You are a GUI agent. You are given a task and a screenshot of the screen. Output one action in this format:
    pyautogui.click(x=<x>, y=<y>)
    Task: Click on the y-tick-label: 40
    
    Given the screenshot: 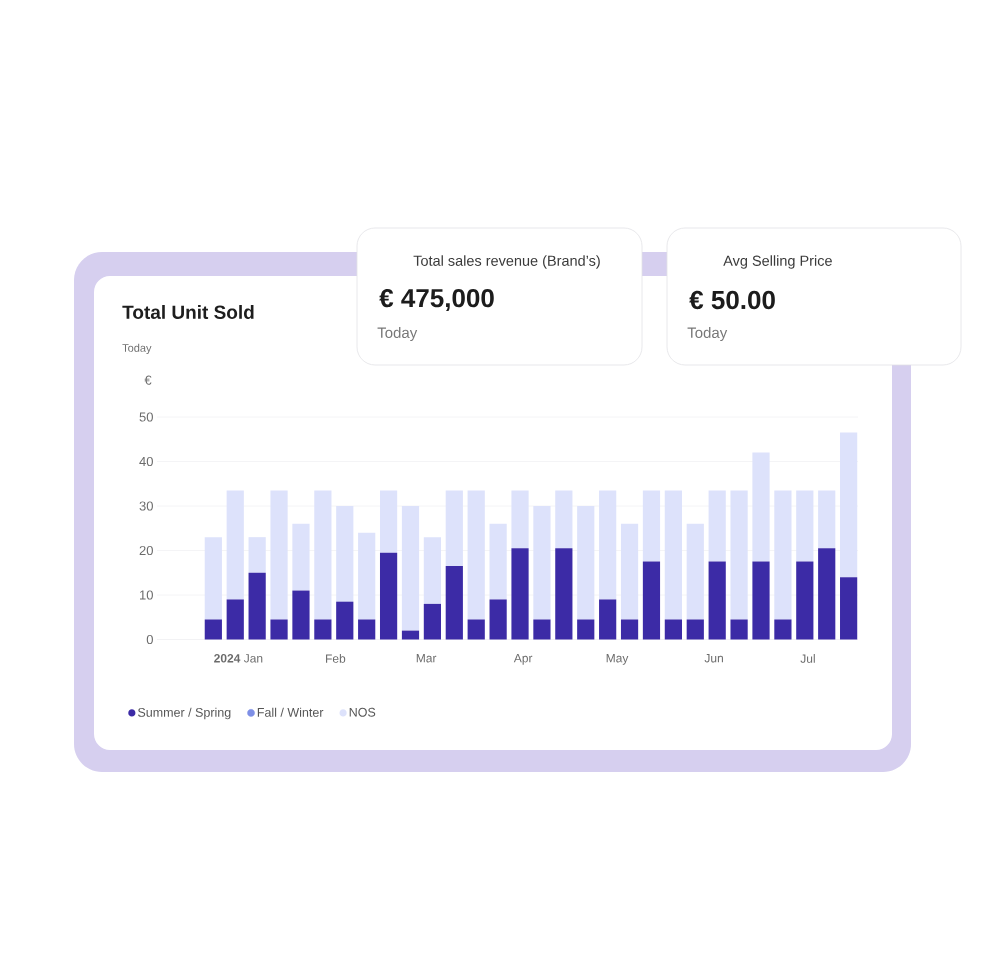 What is the action you would take?
    pyautogui.click(x=146, y=461)
    